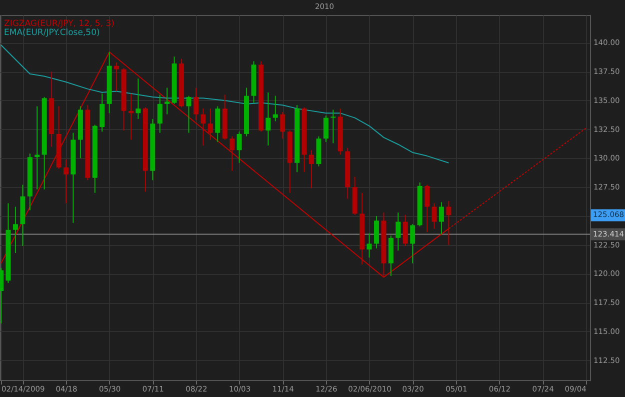 The image size is (625, 397). What do you see at coordinates (52, 33) in the screenshot?
I see `series-label: EMA(EUR/JPY.Close,50)` at bounding box center [52, 33].